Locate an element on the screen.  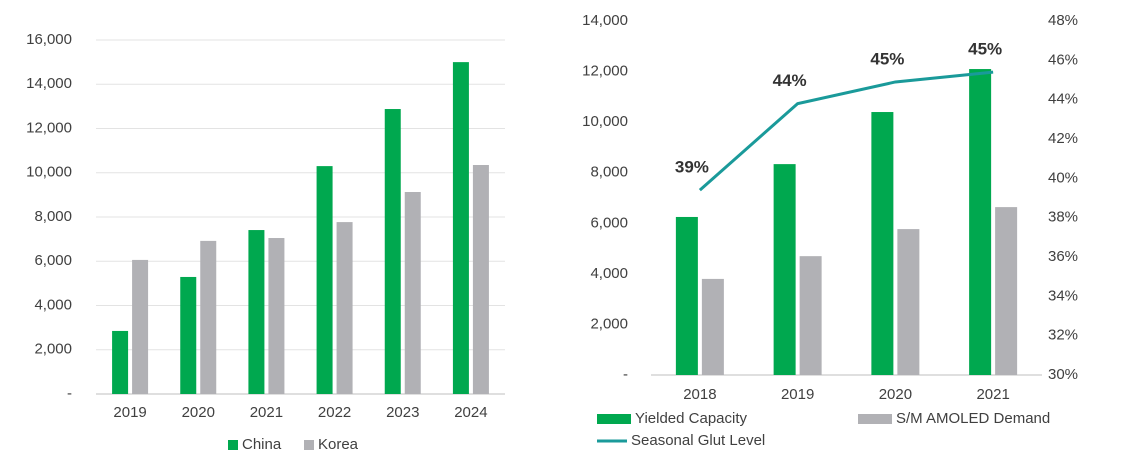
x-tick-label: 2022 is located at coordinates (334, 412).